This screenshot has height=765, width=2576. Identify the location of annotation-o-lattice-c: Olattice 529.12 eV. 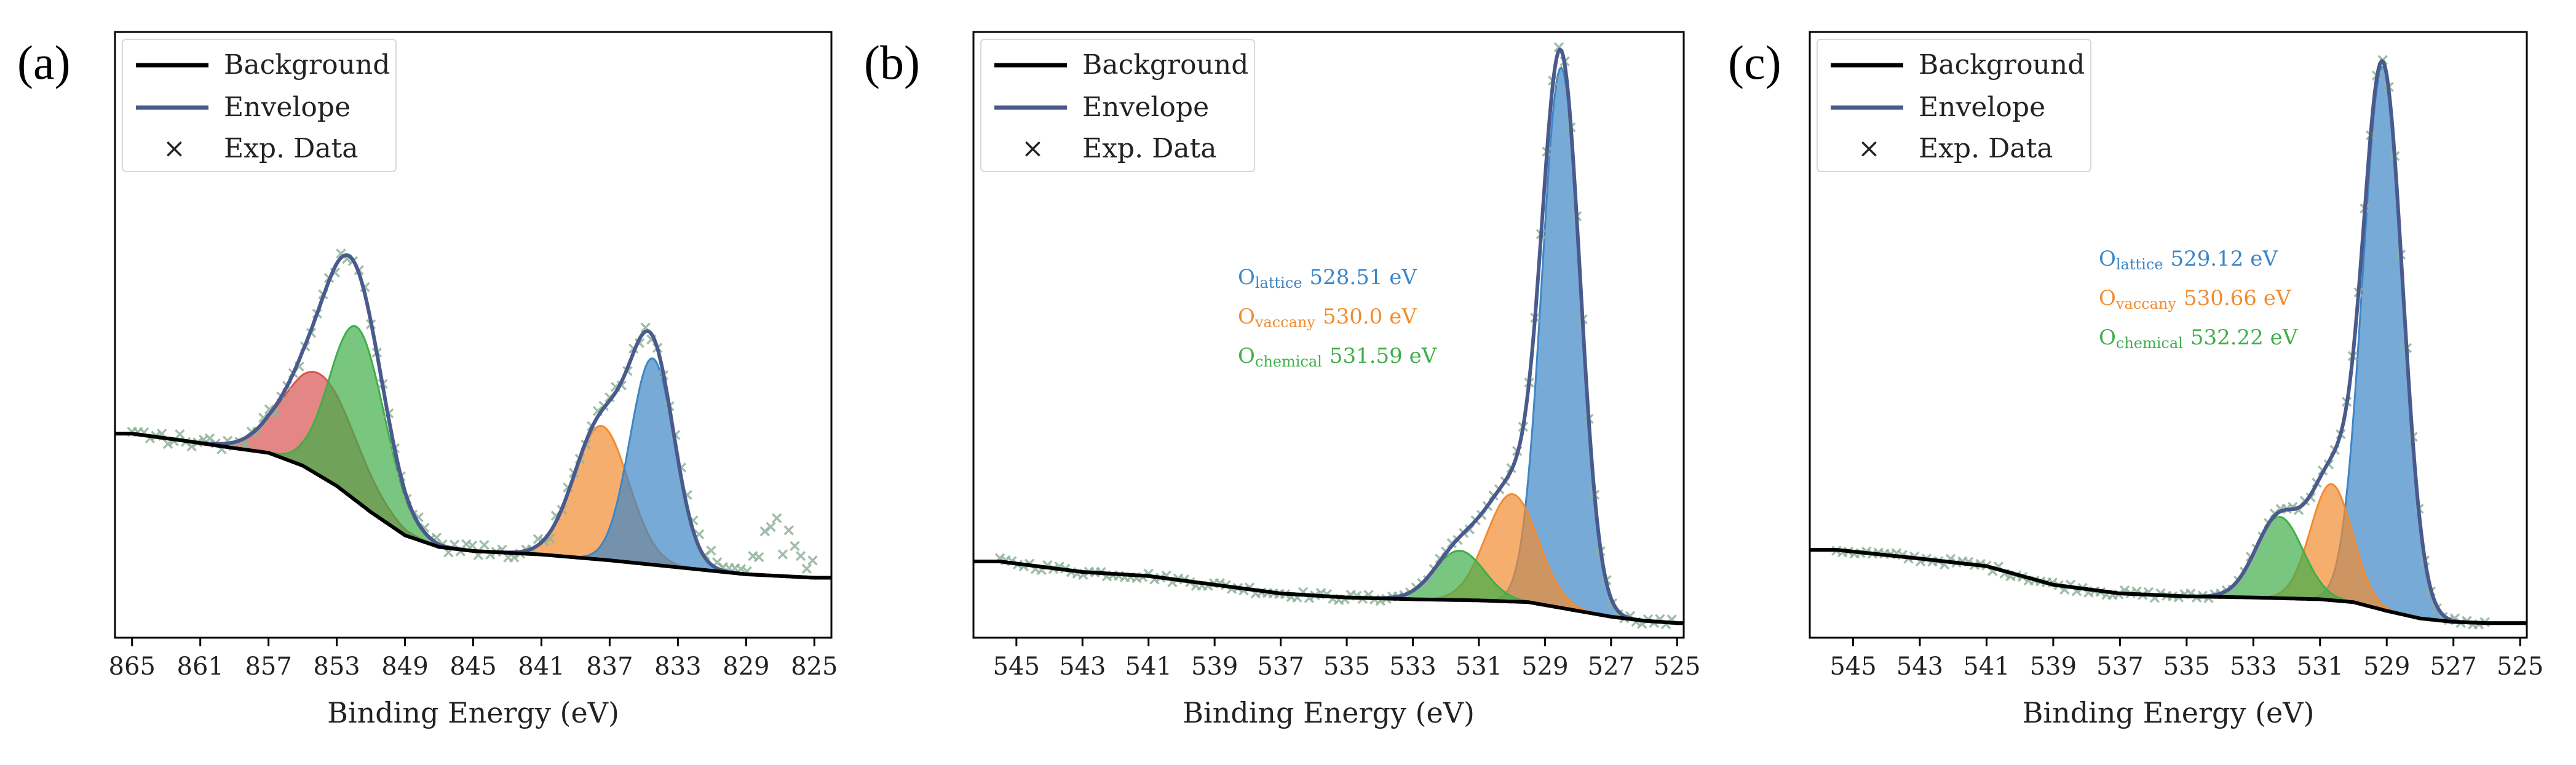
(2188, 260).